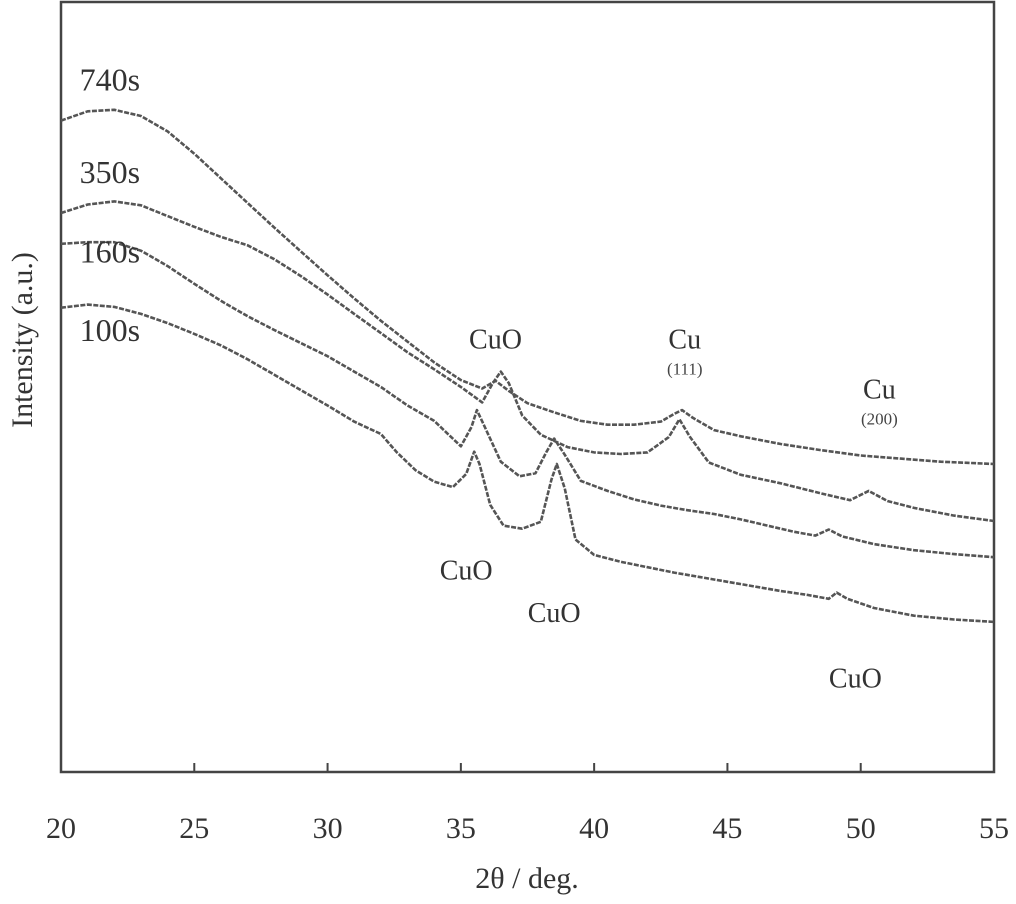 This screenshot has height=904, width=1016. I want to click on x-axis-ticks: 20 25 30 35 40 45 50 55, so click(527, 804).